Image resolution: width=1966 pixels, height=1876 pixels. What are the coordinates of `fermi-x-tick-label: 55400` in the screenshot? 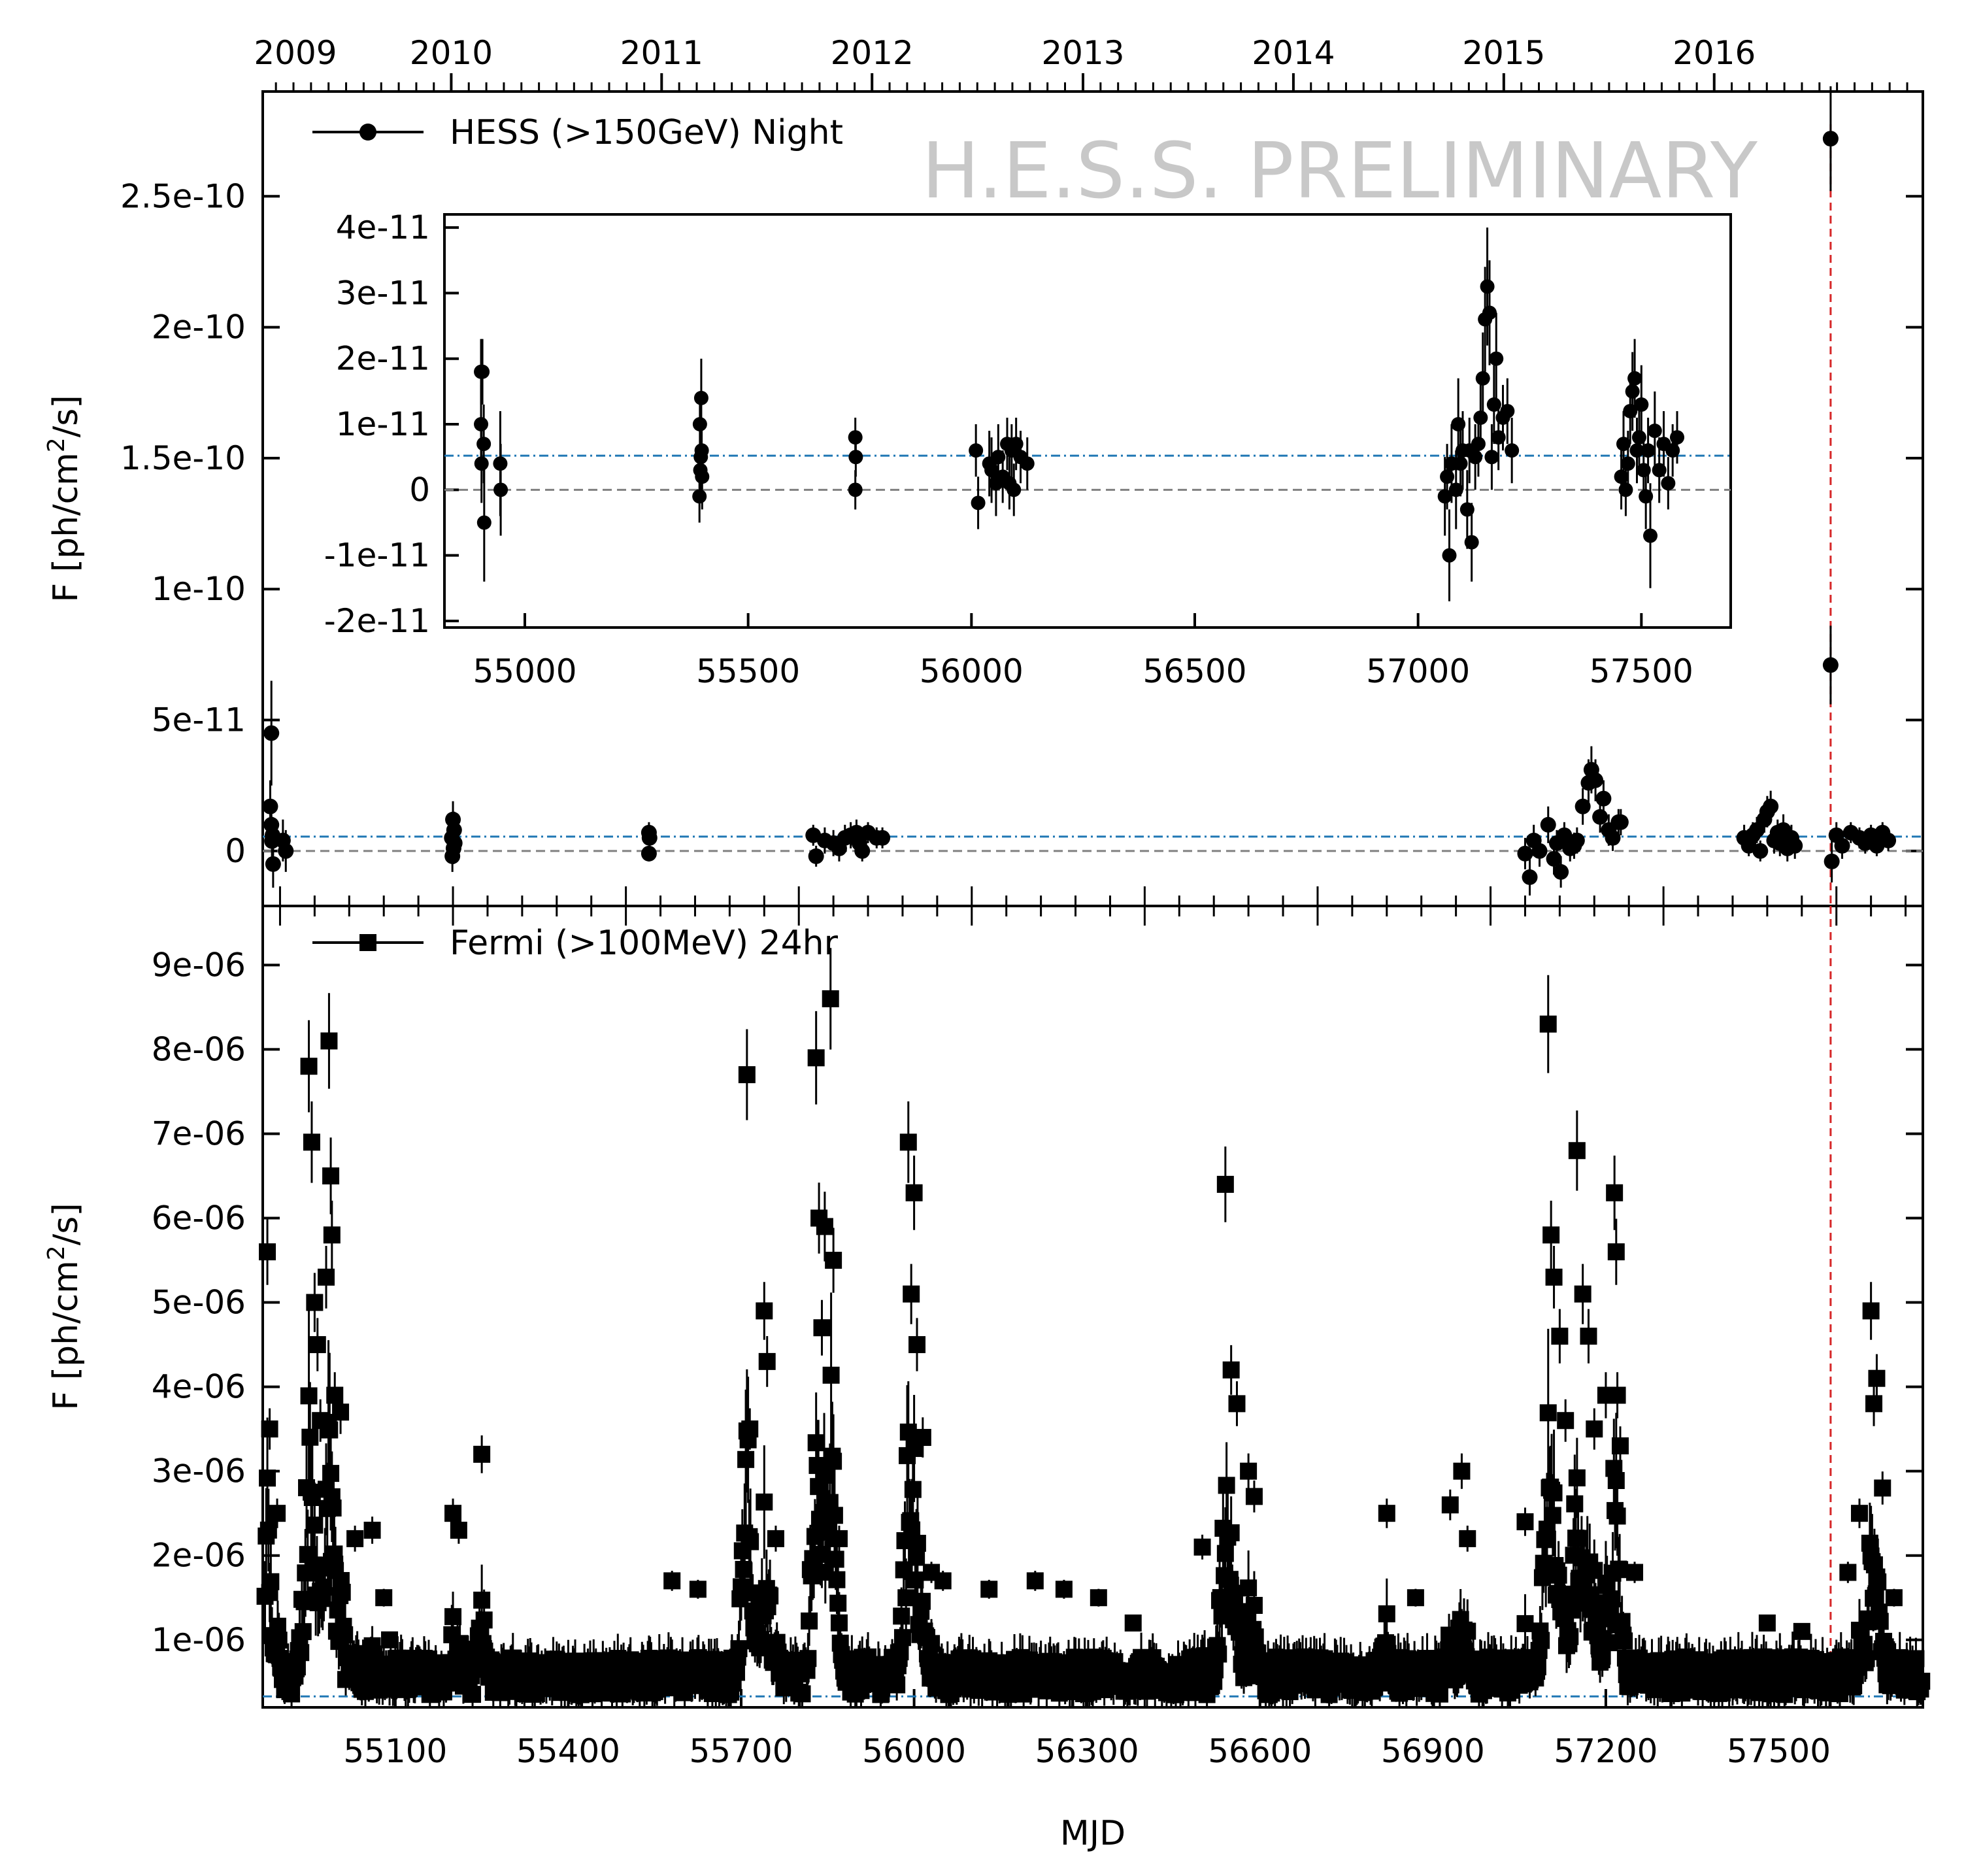 It's located at (568, 1751).